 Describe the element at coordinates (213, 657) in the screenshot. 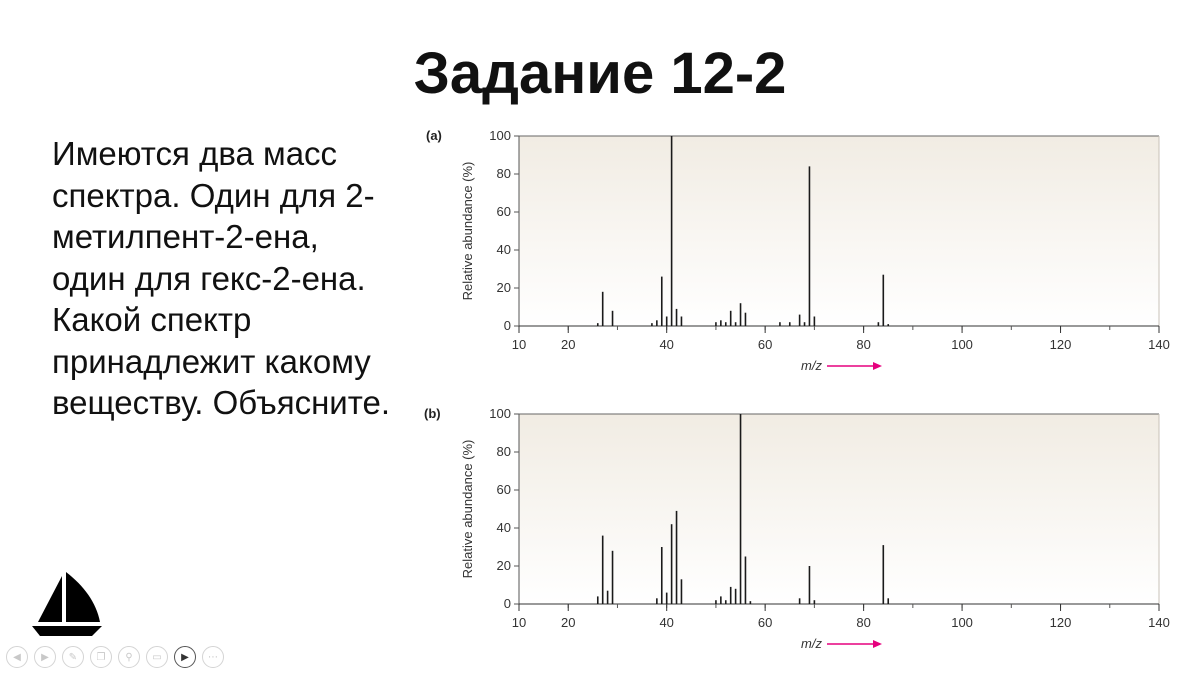

I see `more-icon: ⋯` at that location.